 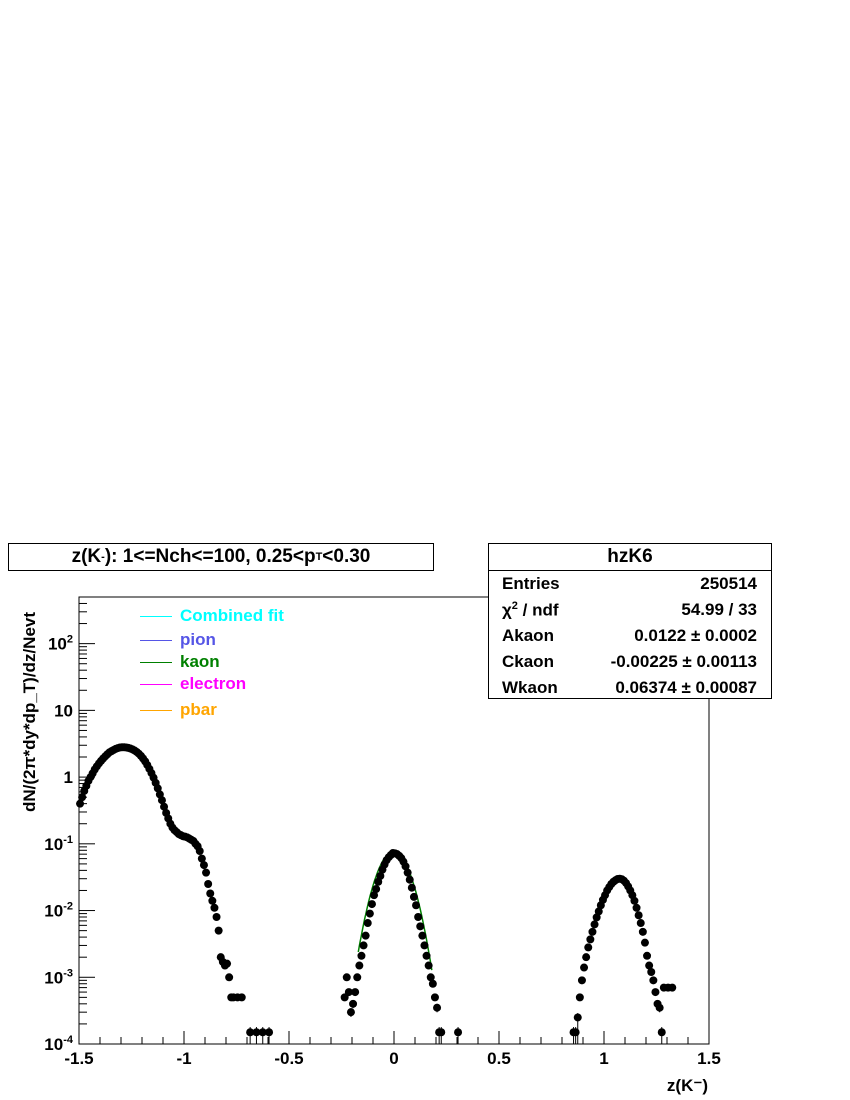 What do you see at coordinates (58, 977) in the screenshot?
I see `y-tick-label: 10⁻³` at bounding box center [58, 977].